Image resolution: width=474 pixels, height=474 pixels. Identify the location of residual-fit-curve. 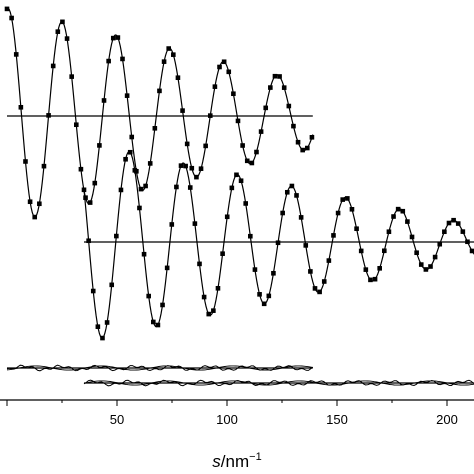
(159, 368).